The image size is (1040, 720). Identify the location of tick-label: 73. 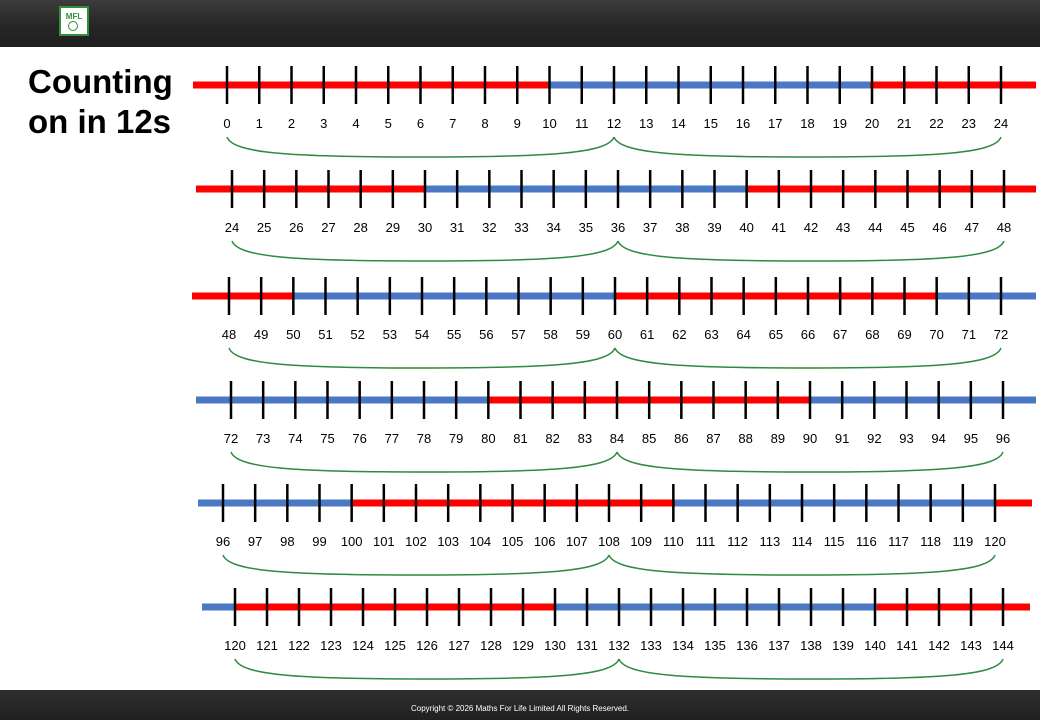
(263, 438).